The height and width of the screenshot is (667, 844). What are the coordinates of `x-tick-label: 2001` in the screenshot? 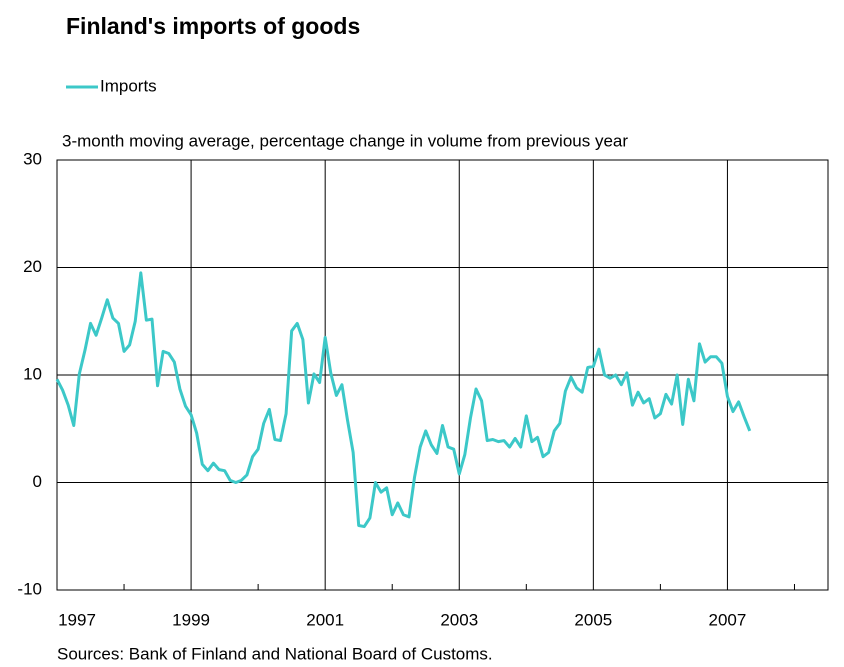 It's located at (325, 619).